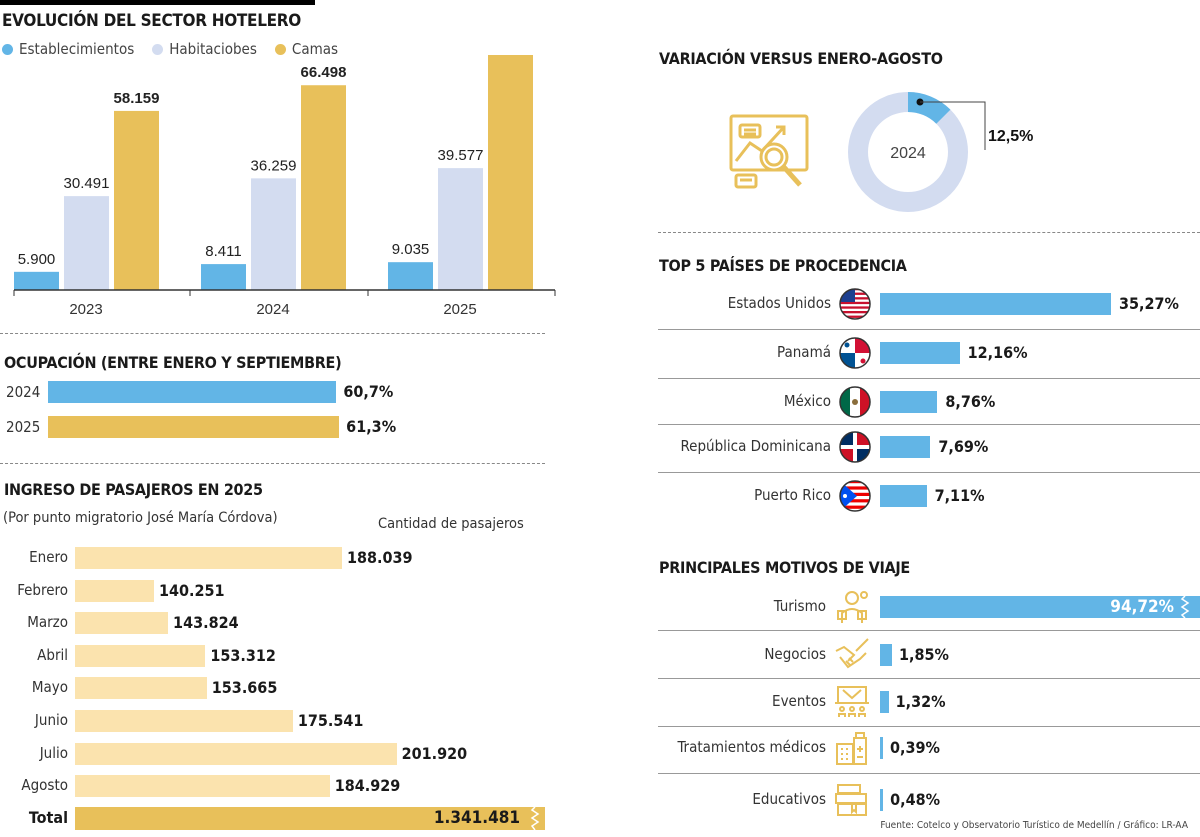 Image resolution: width=1200 pixels, height=837 pixels. I want to click on legend-item: Camas, so click(306, 49).